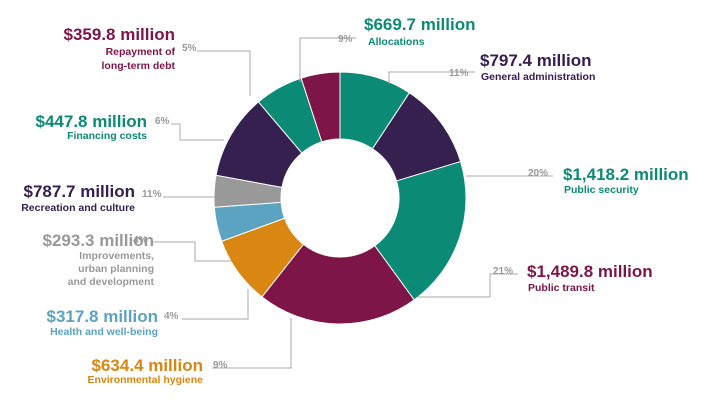 This screenshot has height=400, width=711. I want to click on leader-public-transit, so click(467, 285).